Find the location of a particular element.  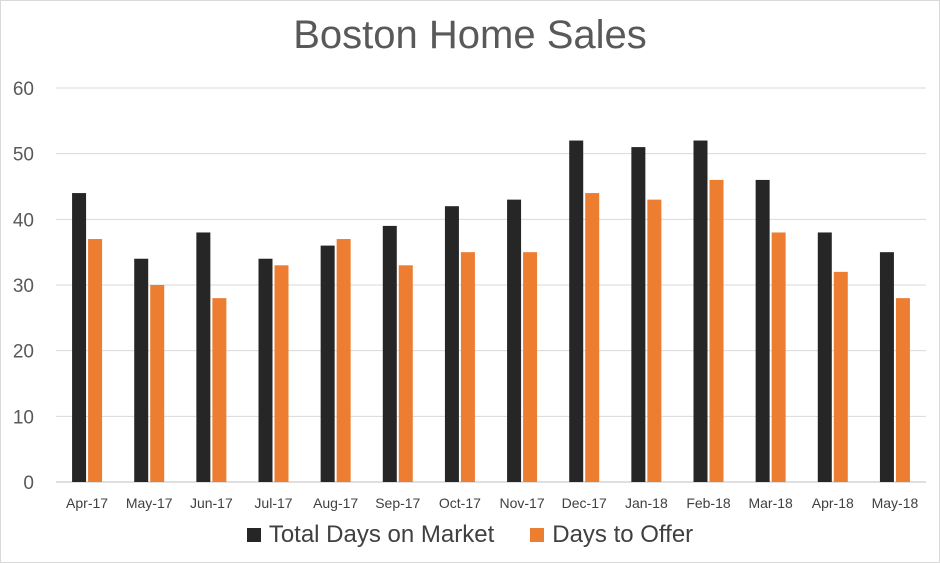

x-tick-label: Feb-18 is located at coordinates (708, 503).